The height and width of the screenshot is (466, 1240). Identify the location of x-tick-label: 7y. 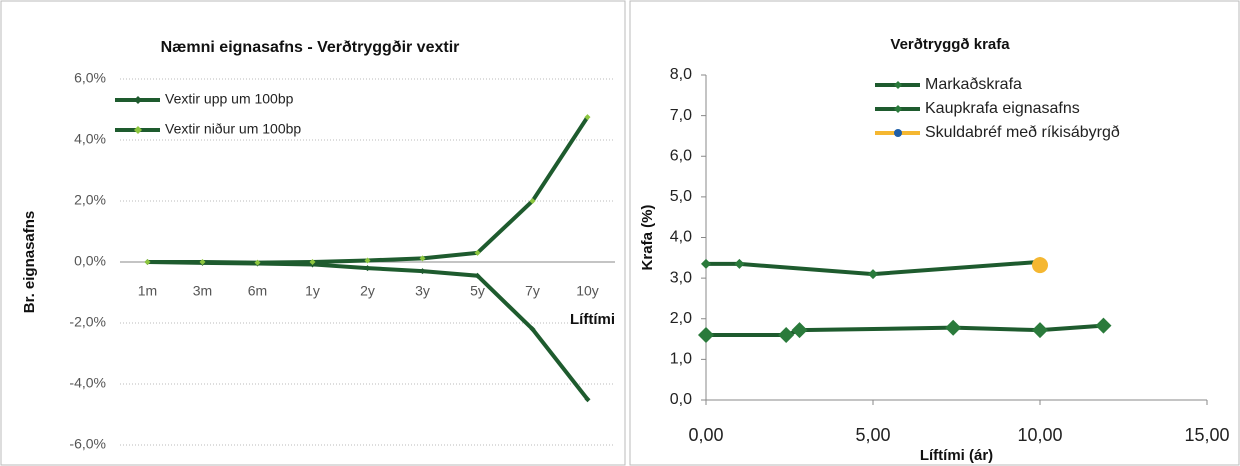
(532, 291).